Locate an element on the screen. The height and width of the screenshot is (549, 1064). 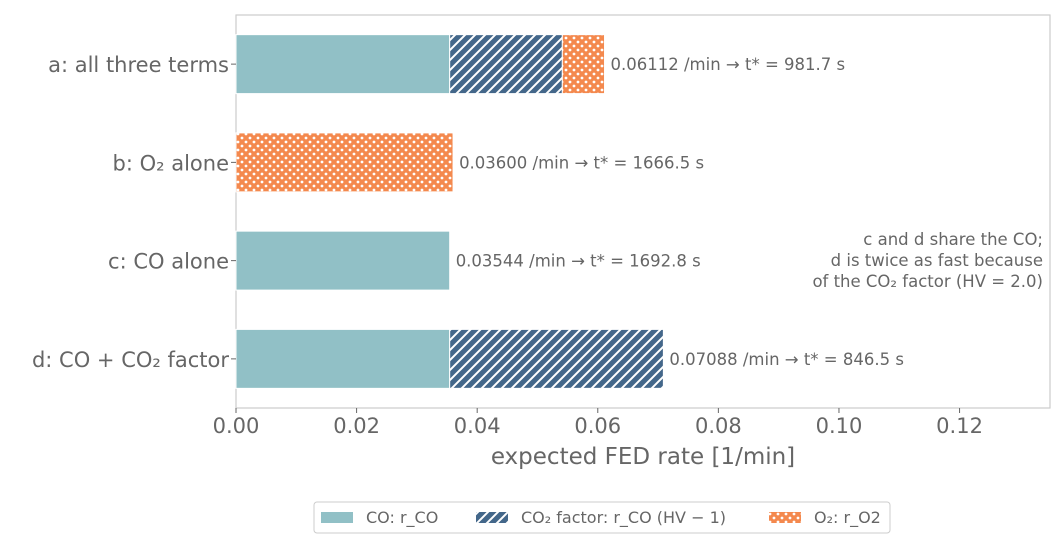
x-tick-label: 0.02 is located at coordinates (356, 426).